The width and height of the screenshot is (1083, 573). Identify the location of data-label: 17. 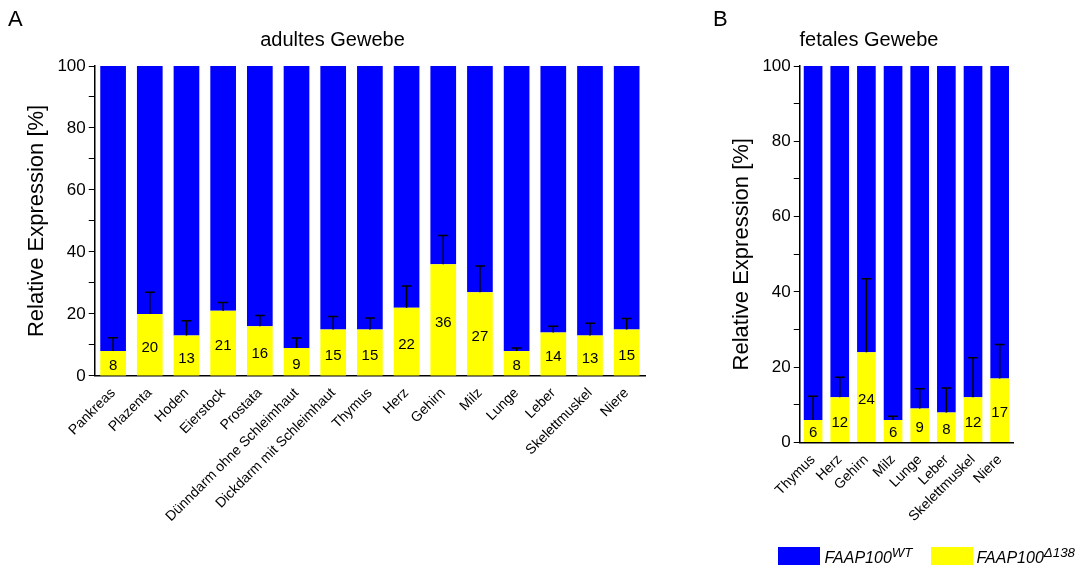
(1000, 412).